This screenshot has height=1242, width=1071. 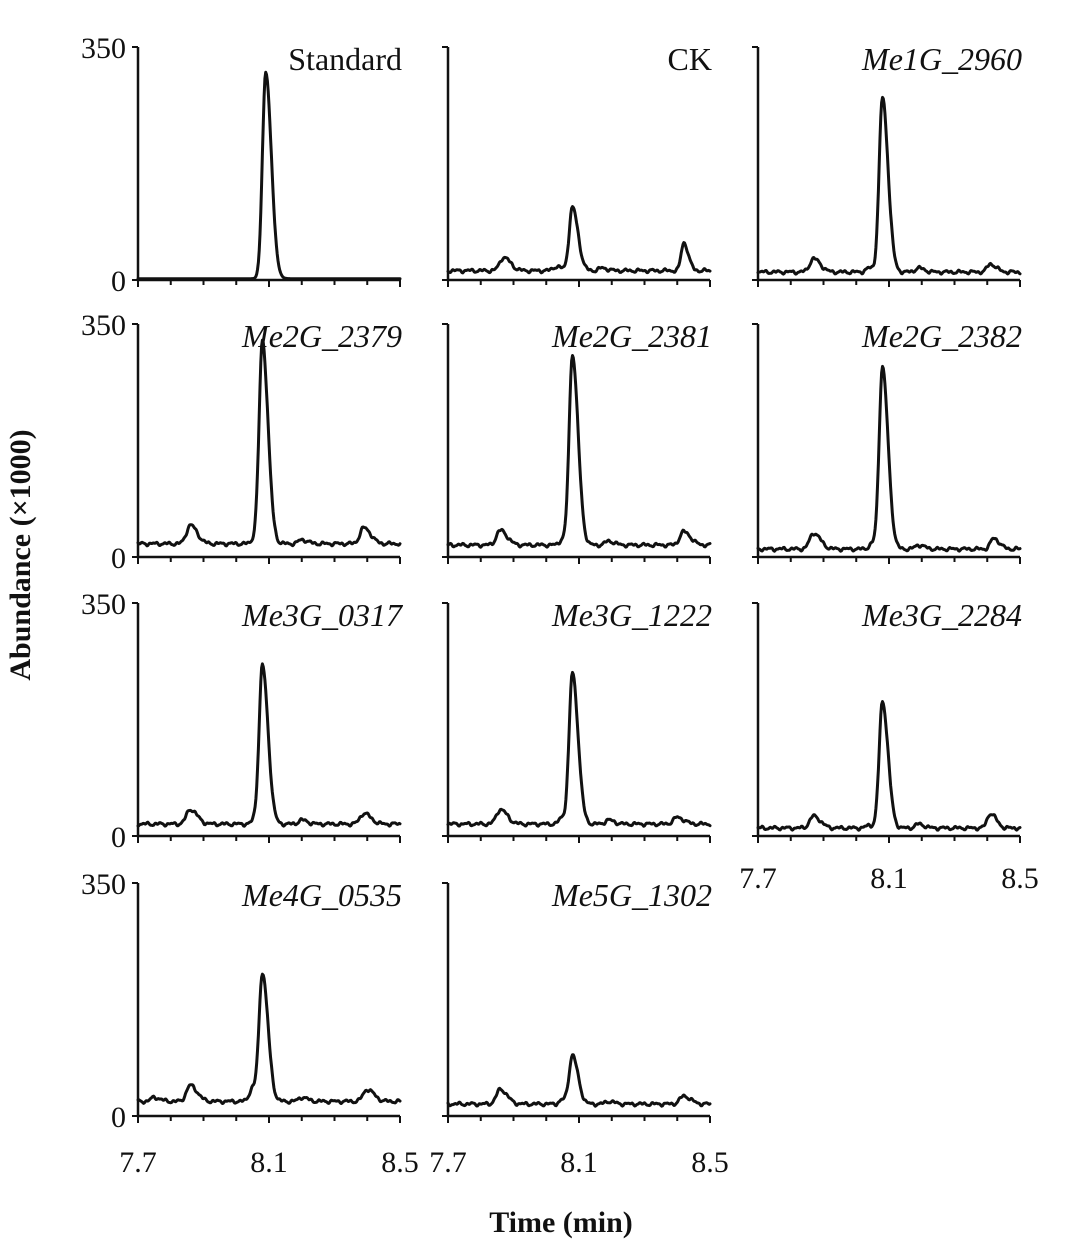 What do you see at coordinates (561, 1222) in the screenshot?
I see `x-axis-title: Time (min)` at bounding box center [561, 1222].